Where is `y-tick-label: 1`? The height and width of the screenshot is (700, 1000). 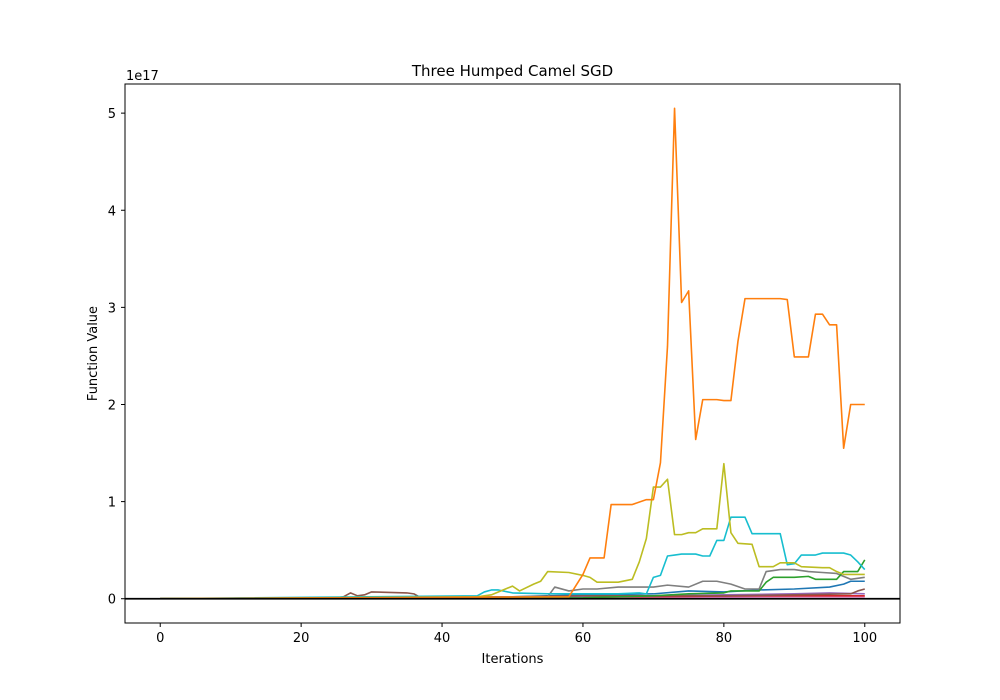
y-tick-label: 1 is located at coordinates (112, 503).